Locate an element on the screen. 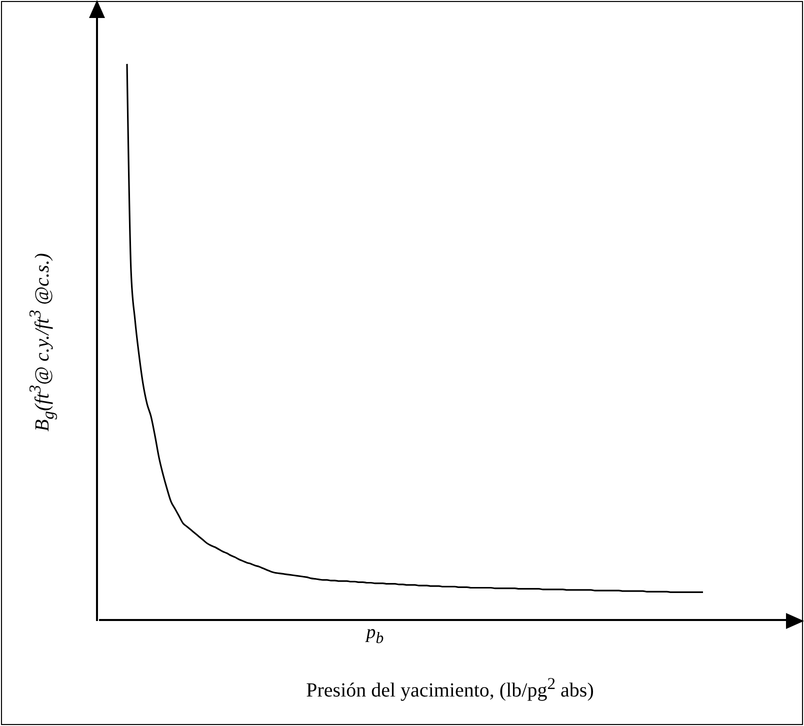 Image resolution: width=804 pixels, height=726 pixels. text: p$_{b}$ is located at coordinates (374, 635).